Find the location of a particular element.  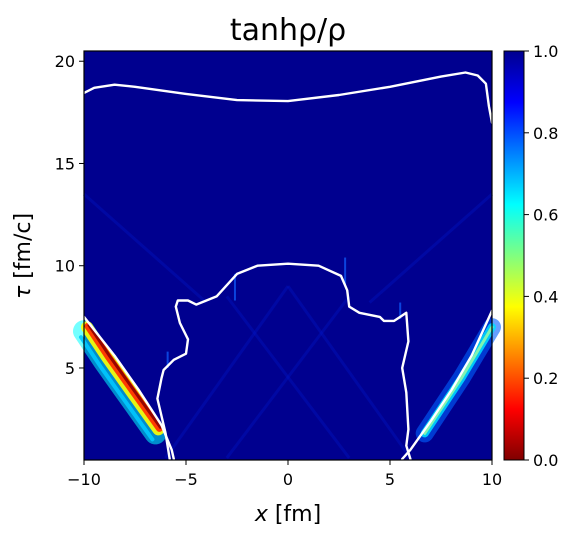

y-tick-label: 20 is located at coordinates (65, 61).